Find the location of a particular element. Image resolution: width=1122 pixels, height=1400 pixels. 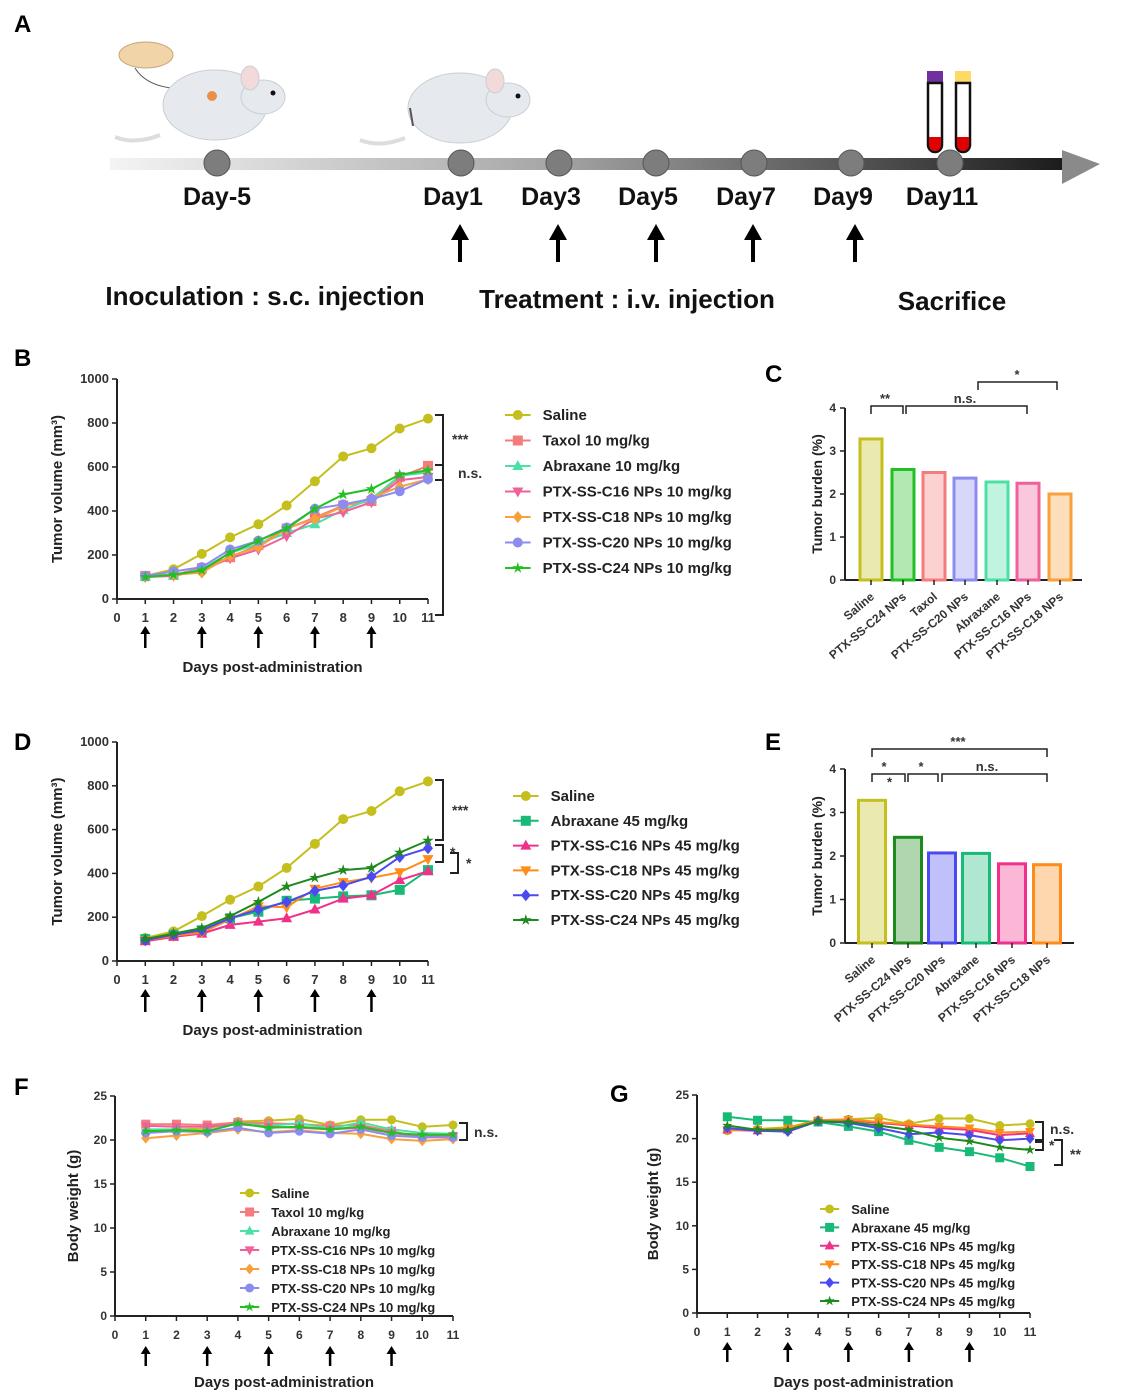

series-2: PTX-SS-C16 NPs 45 mg/kg is located at coordinates (439, 892).